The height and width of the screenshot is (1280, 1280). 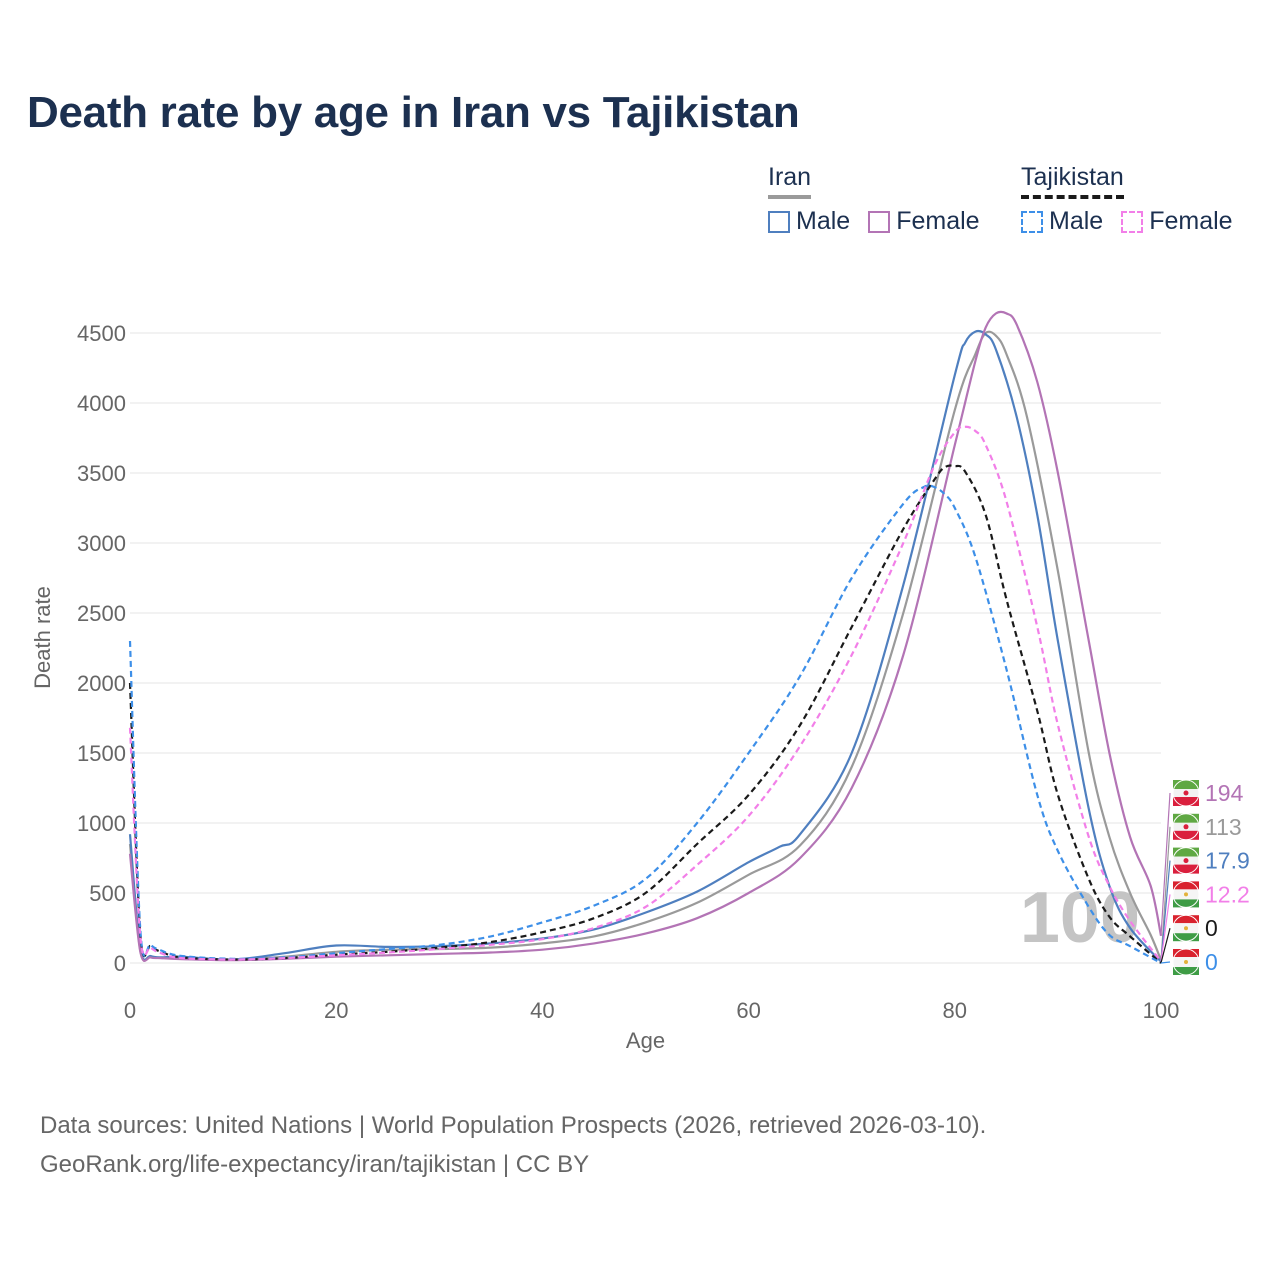 What do you see at coordinates (107, 893) in the screenshot?
I see `y-tick-label: 500` at bounding box center [107, 893].